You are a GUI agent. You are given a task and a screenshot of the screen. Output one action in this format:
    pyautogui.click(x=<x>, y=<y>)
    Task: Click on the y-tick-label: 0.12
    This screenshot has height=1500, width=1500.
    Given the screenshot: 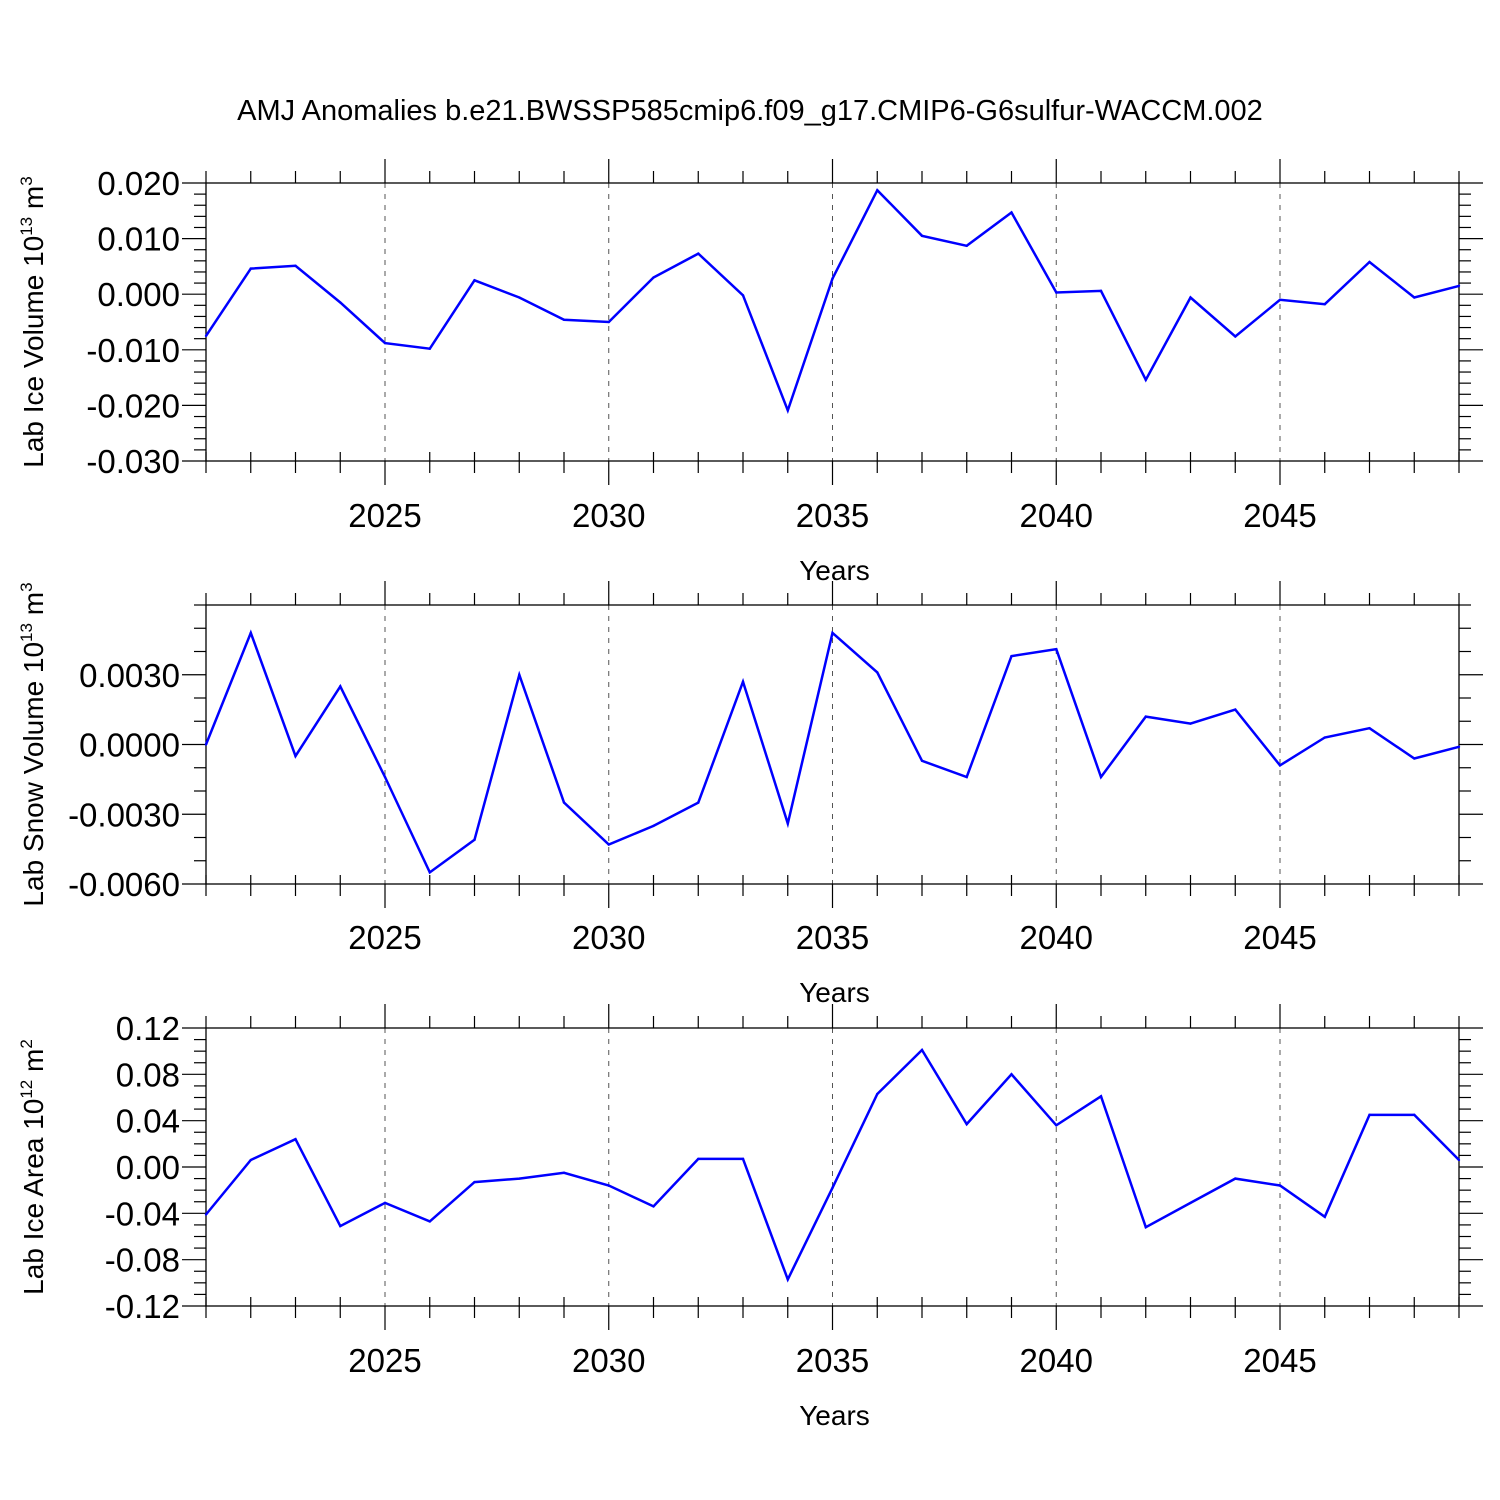 What is the action you would take?
    pyautogui.click(x=148, y=1028)
    